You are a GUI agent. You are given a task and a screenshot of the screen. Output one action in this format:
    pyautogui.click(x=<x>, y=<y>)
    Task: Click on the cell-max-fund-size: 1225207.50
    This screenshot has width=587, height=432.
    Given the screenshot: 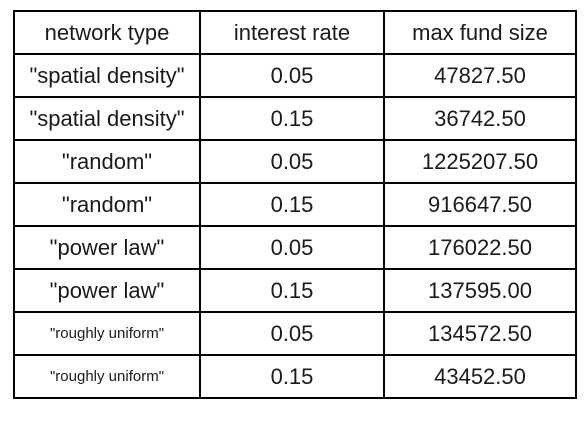 What is the action you would take?
    pyautogui.click(x=480, y=161)
    